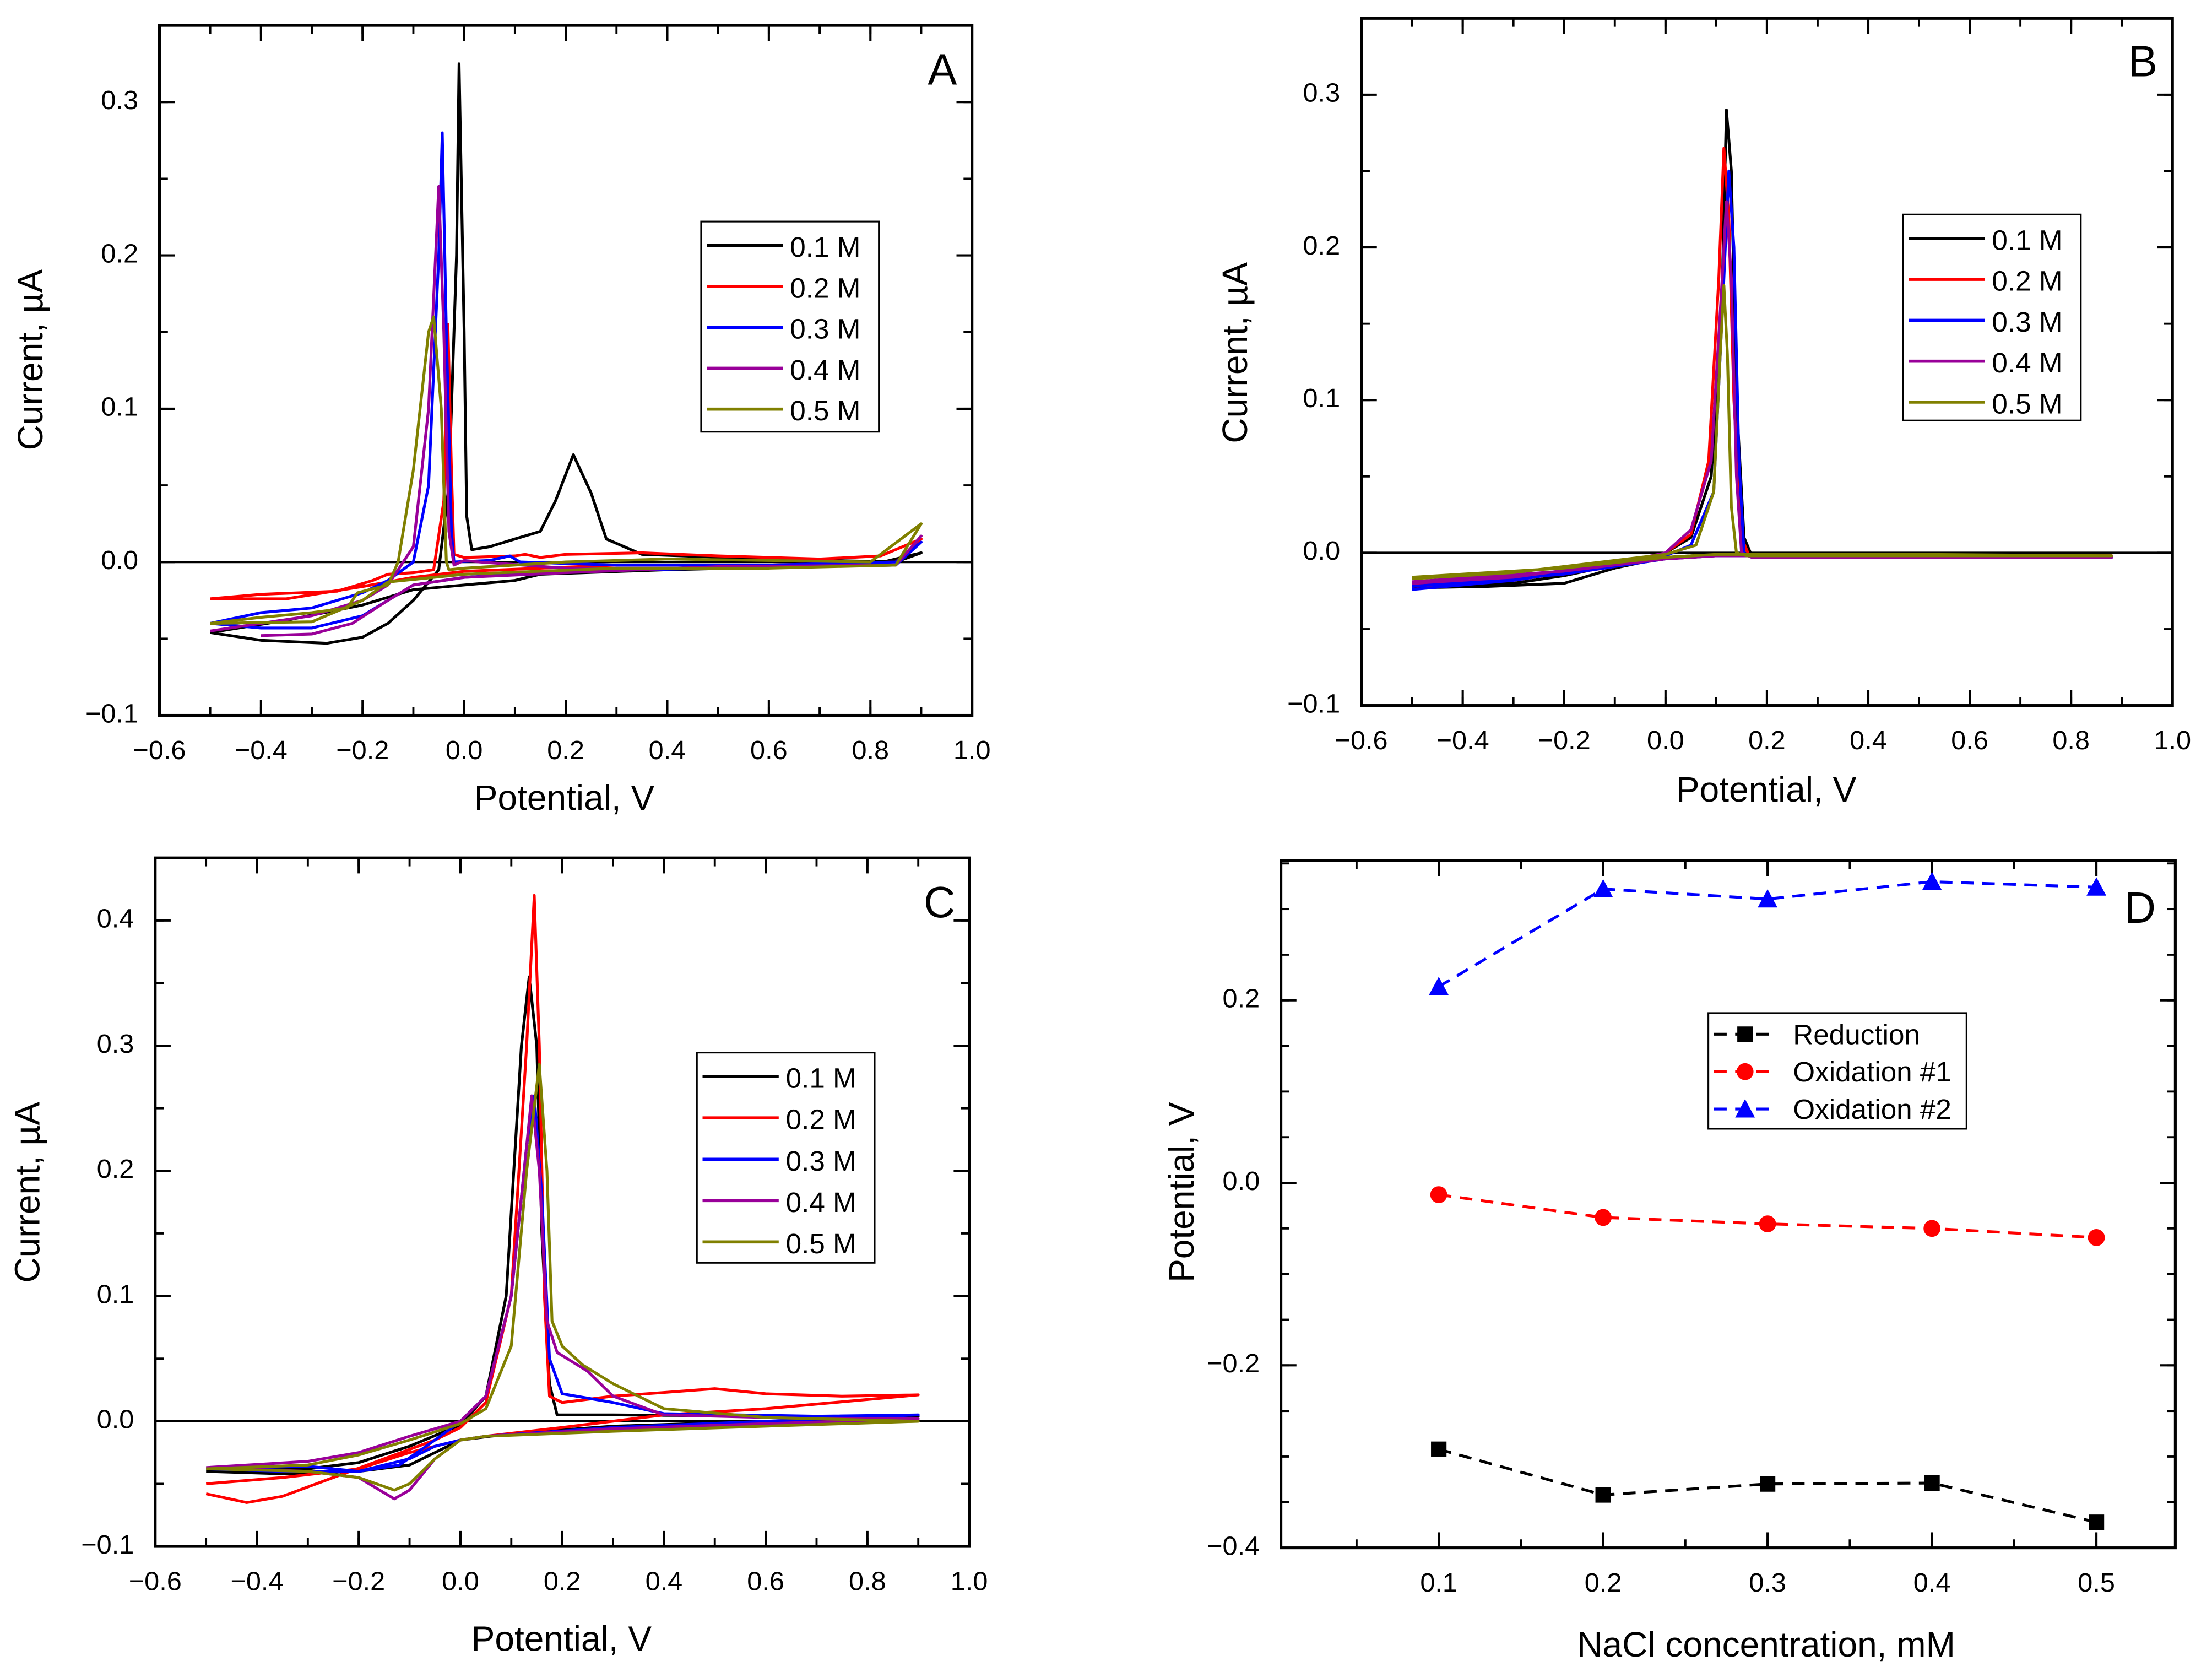  What do you see at coordinates (1856, 1034) in the screenshot?
I see `legend-label: Reduction` at bounding box center [1856, 1034].